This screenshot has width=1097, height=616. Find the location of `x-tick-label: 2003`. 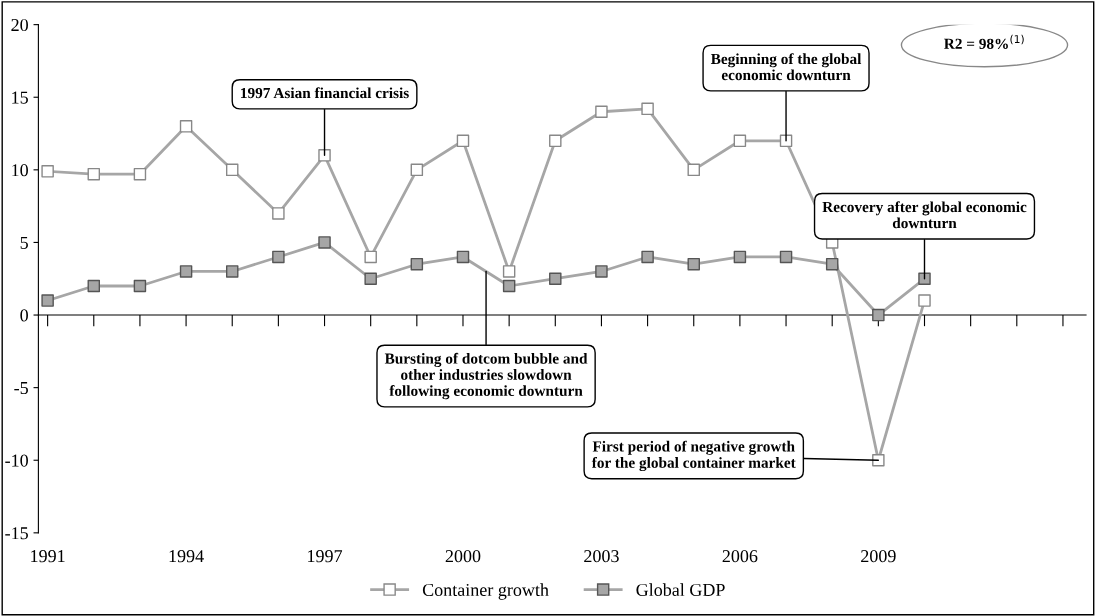

x-tick-label: 2003 is located at coordinates (601, 556).